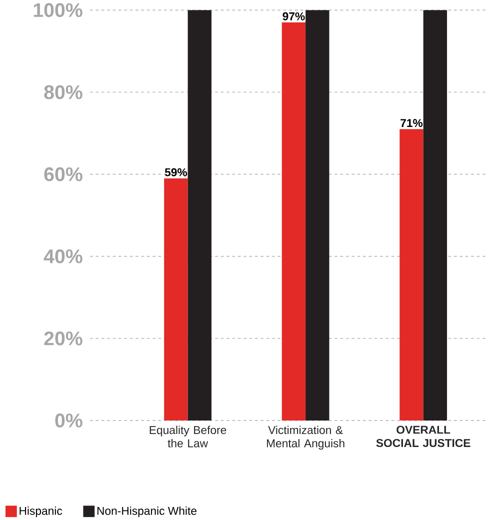 The height and width of the screenshot is (520, 490). What do you see at coordinates (423, 437) in the screenshot?
I see `x-tick-label: OVERALL SOCIAL JUSTICE` at bounding box center [423, 437].